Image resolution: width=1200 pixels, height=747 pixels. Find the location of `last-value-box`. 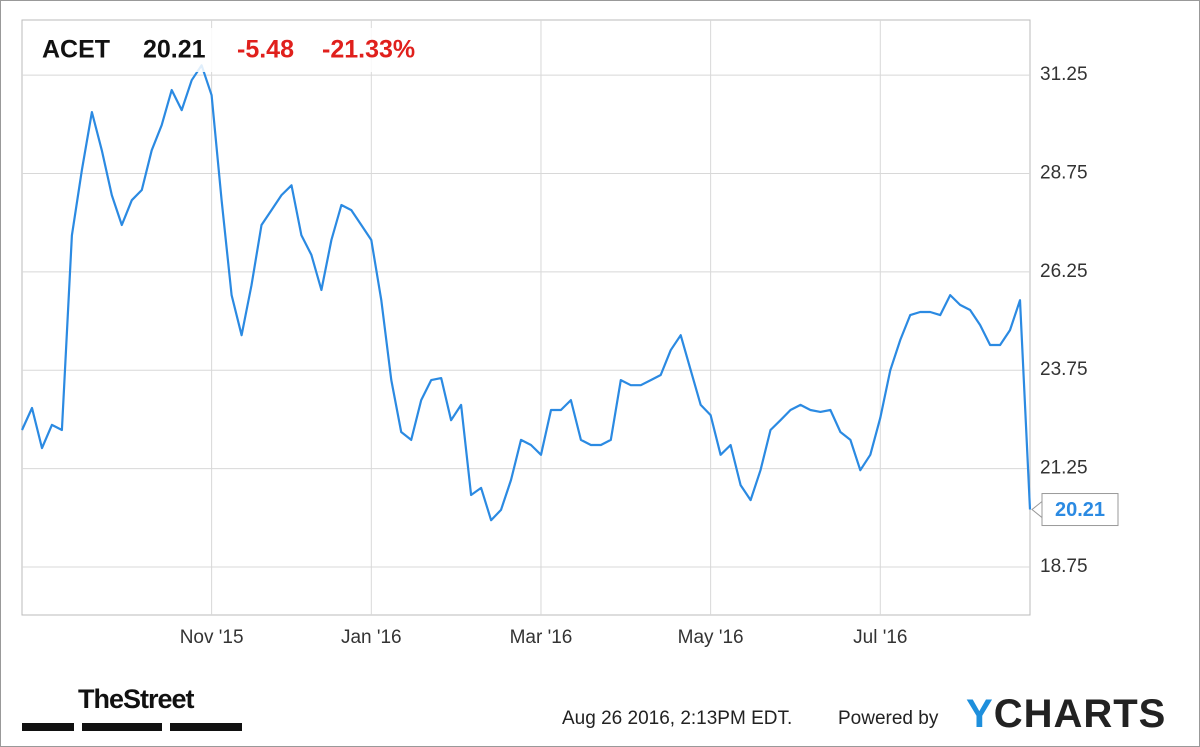

last-value-box is located at coordinates (1080, 510).